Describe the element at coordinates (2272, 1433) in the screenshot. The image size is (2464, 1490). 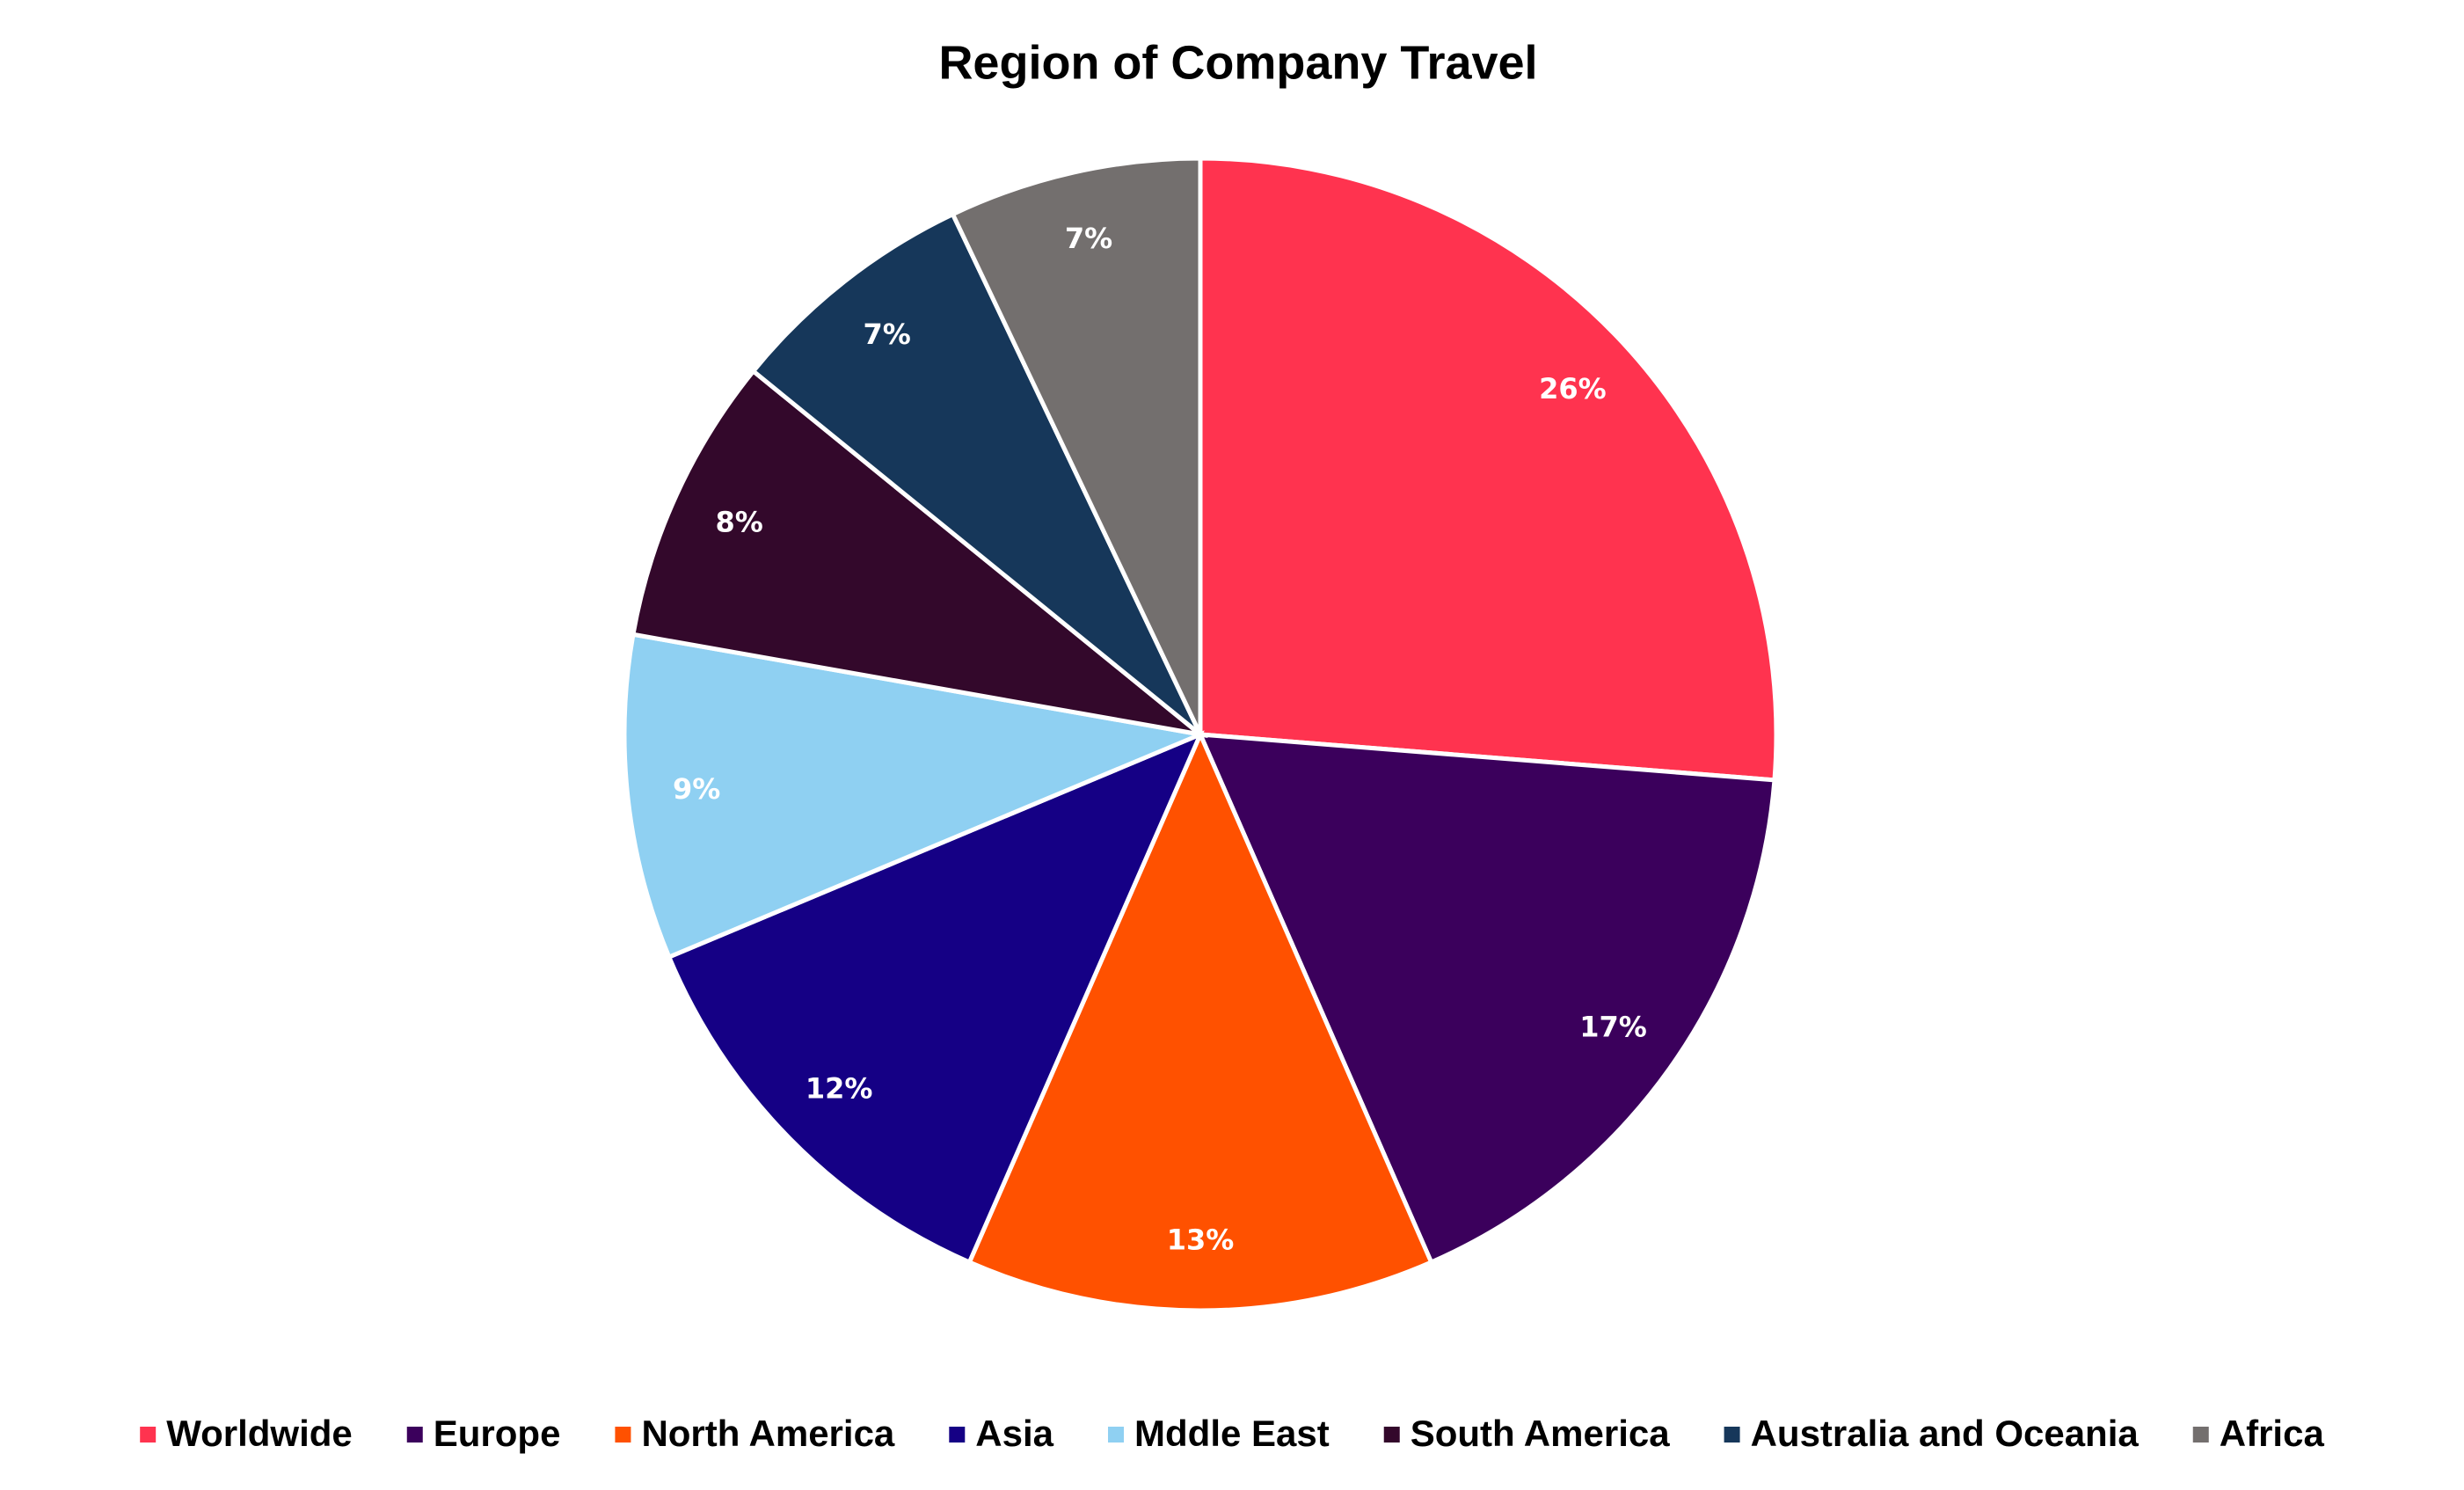
I see `legend-label: Africa` at that location.